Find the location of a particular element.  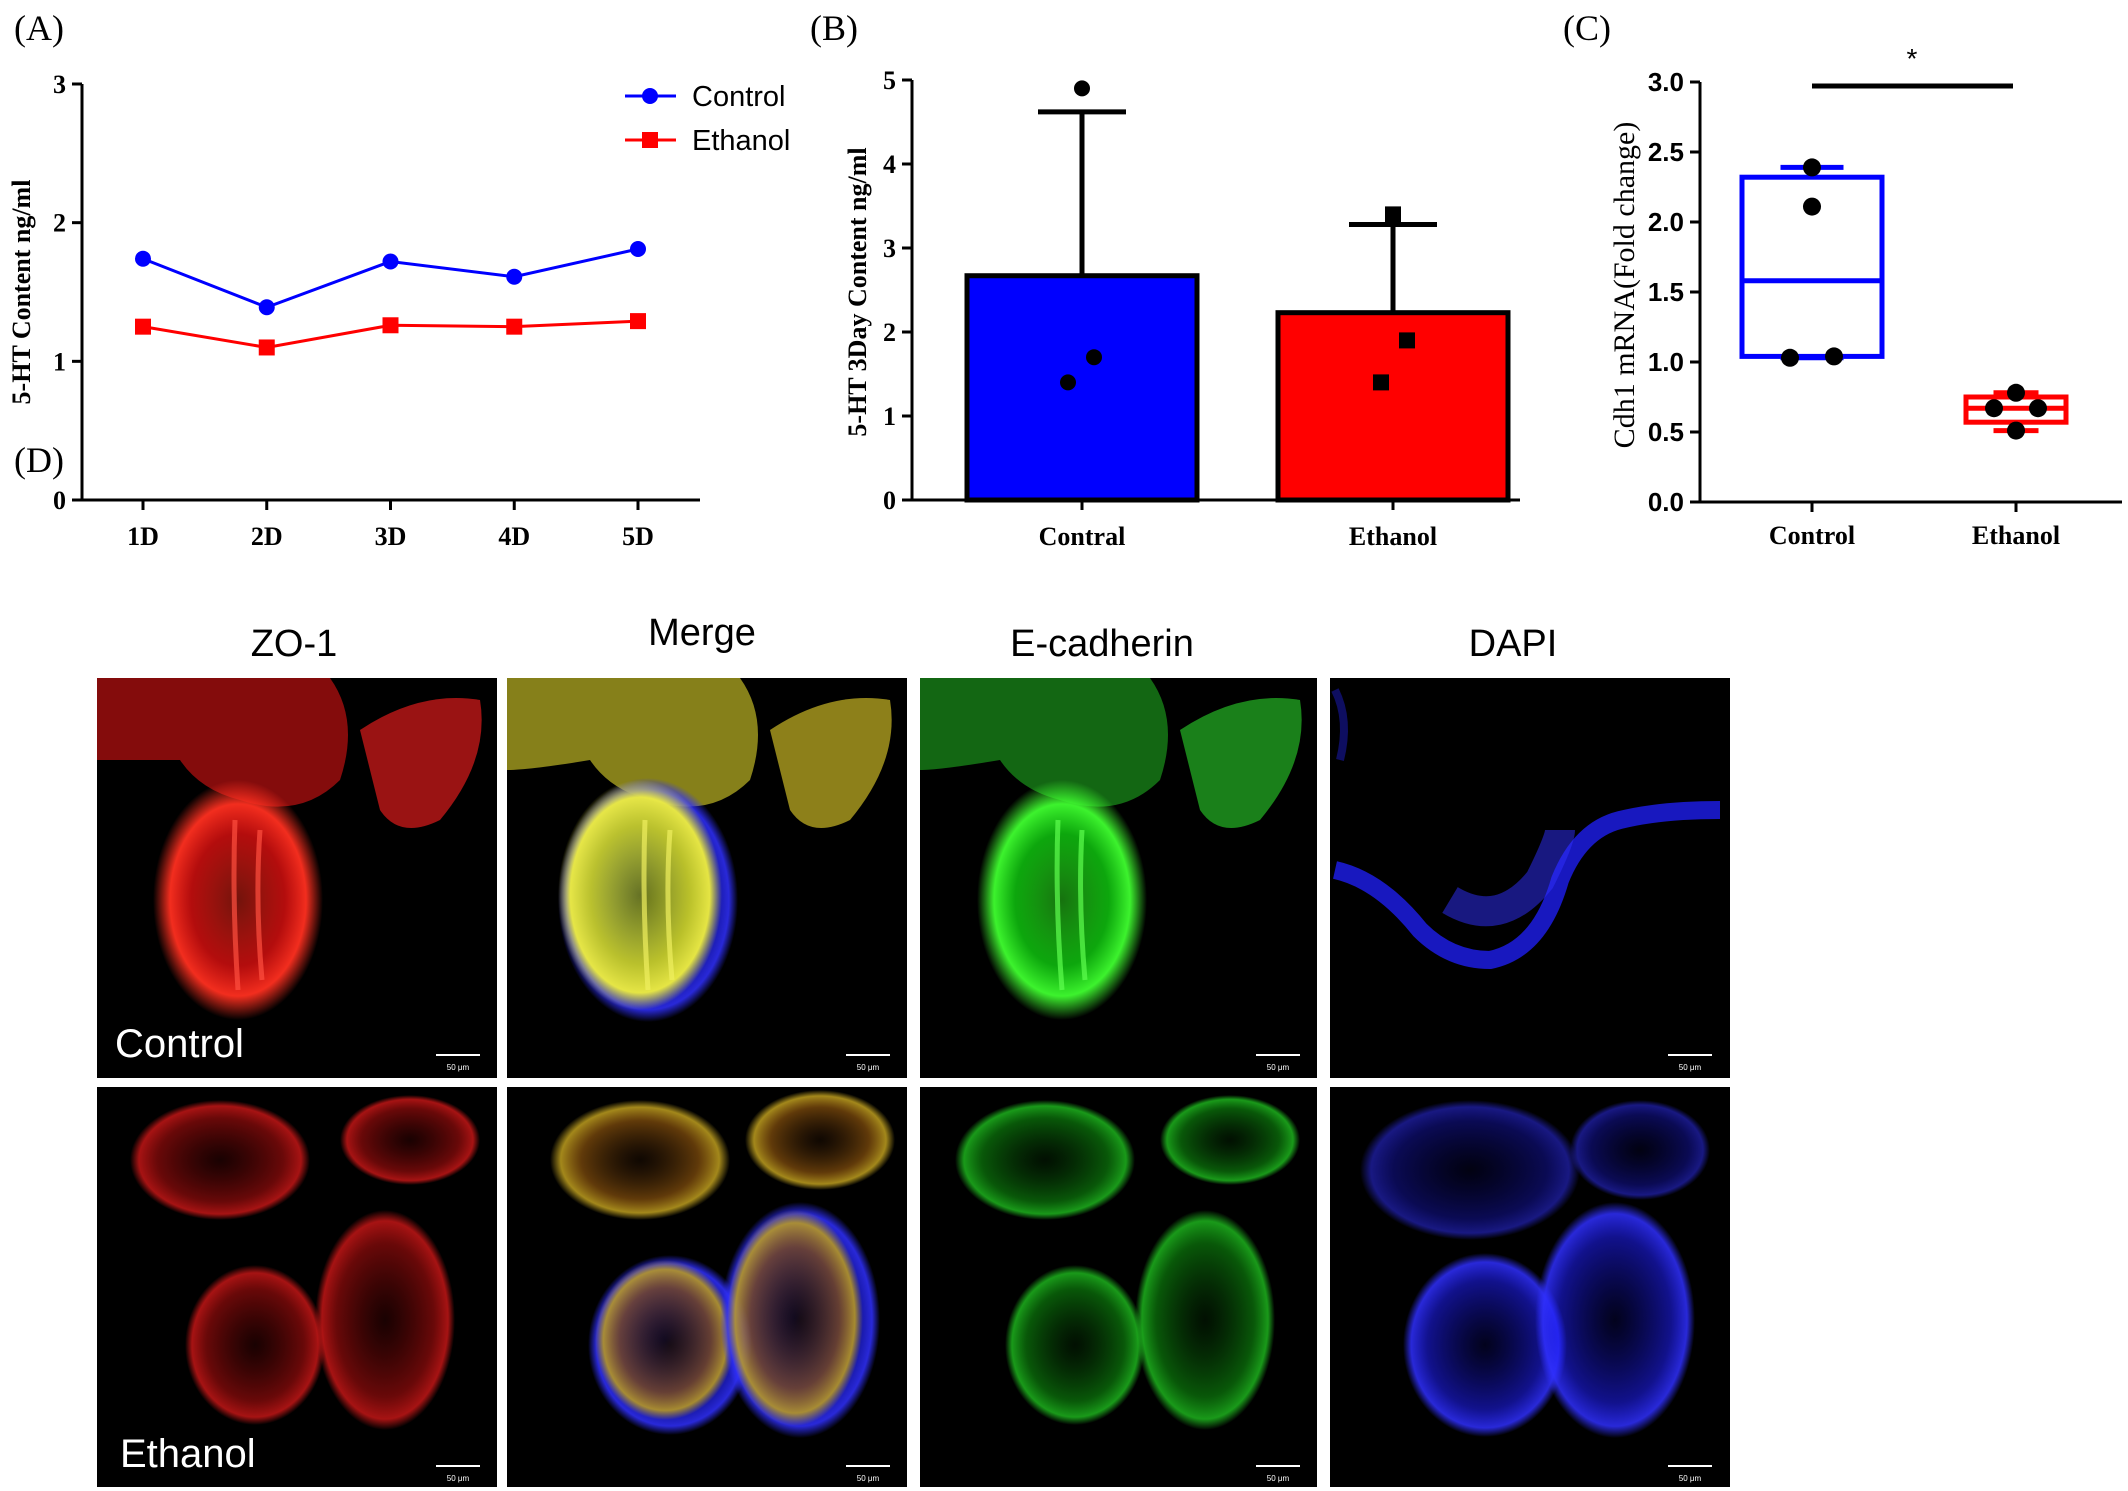

x-tick-label: Control is located at coordinates (1812, 535).